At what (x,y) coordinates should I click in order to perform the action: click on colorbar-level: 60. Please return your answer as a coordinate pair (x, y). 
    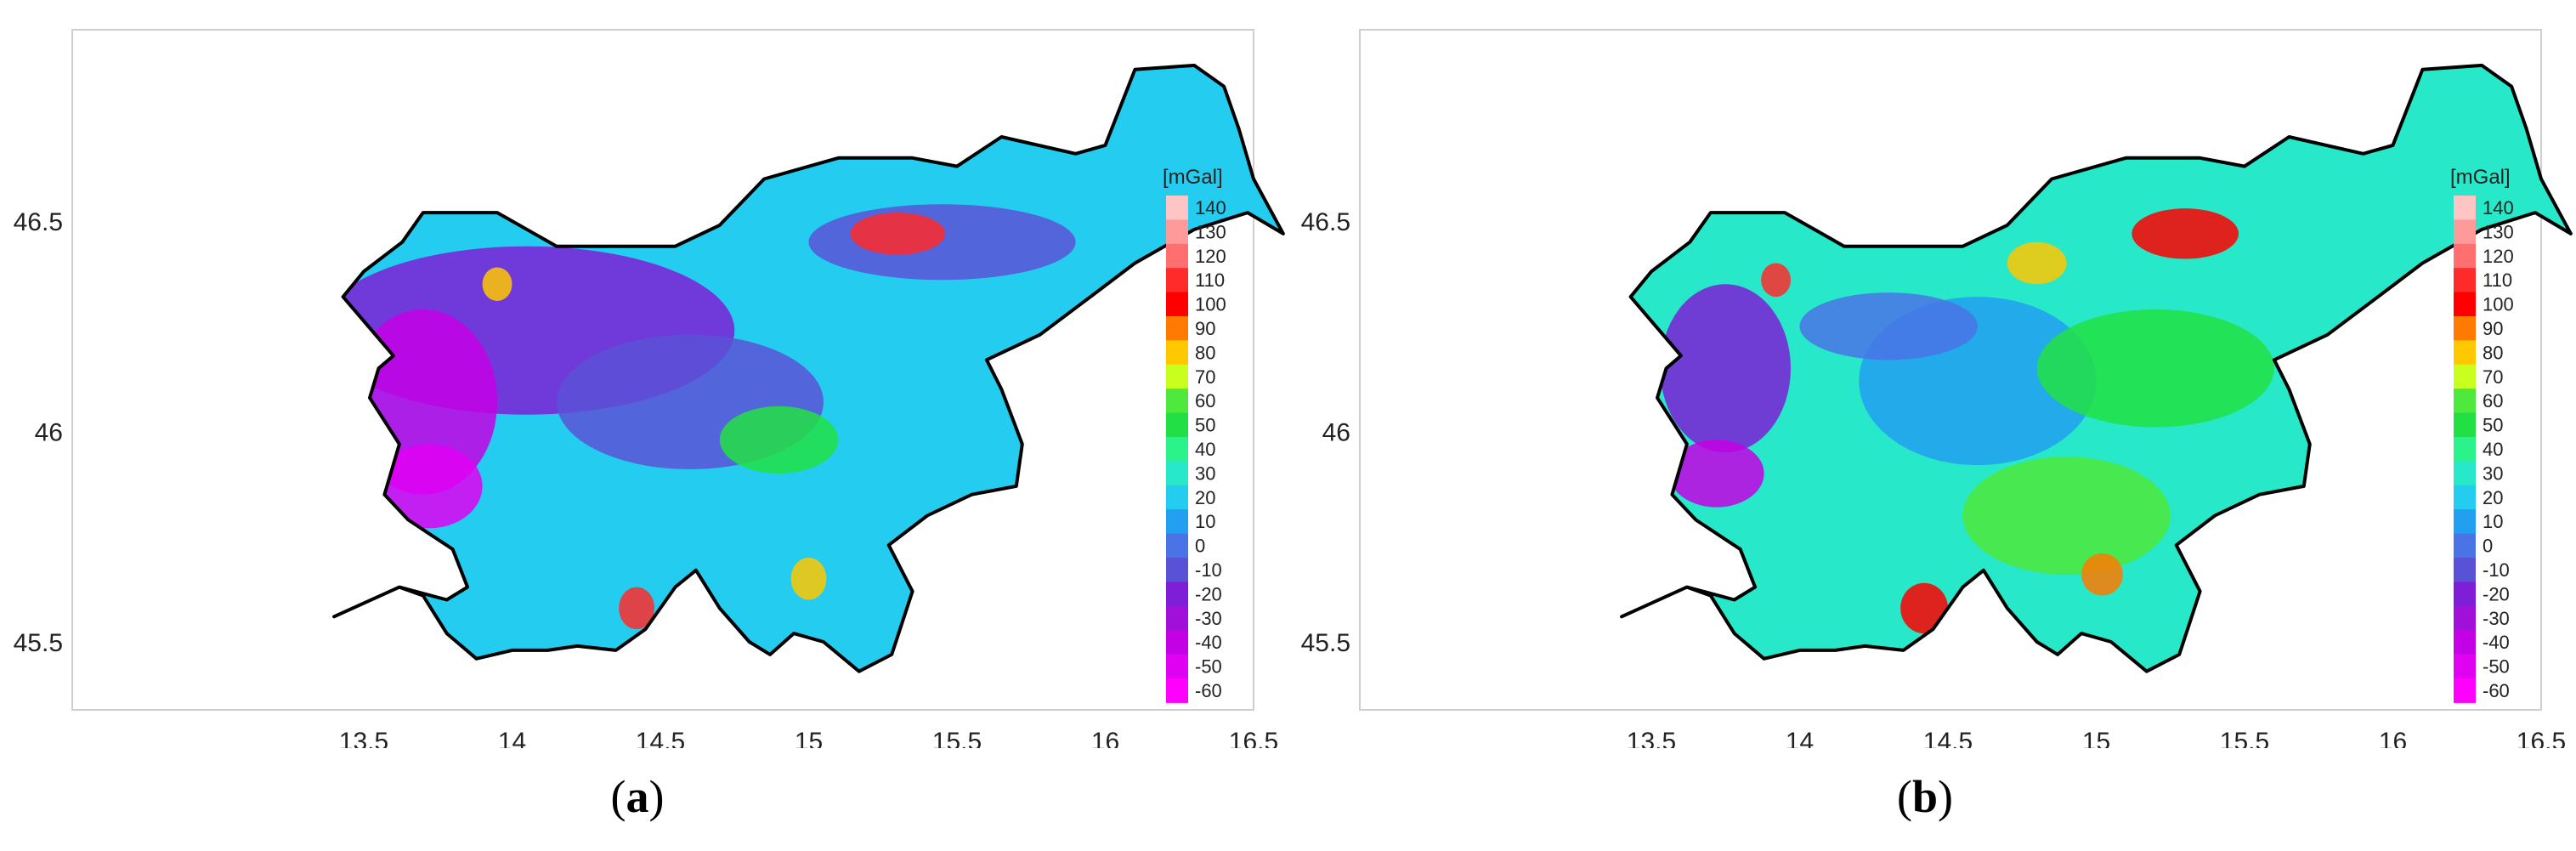
    Looking at the image, I should click on (2493, 400).